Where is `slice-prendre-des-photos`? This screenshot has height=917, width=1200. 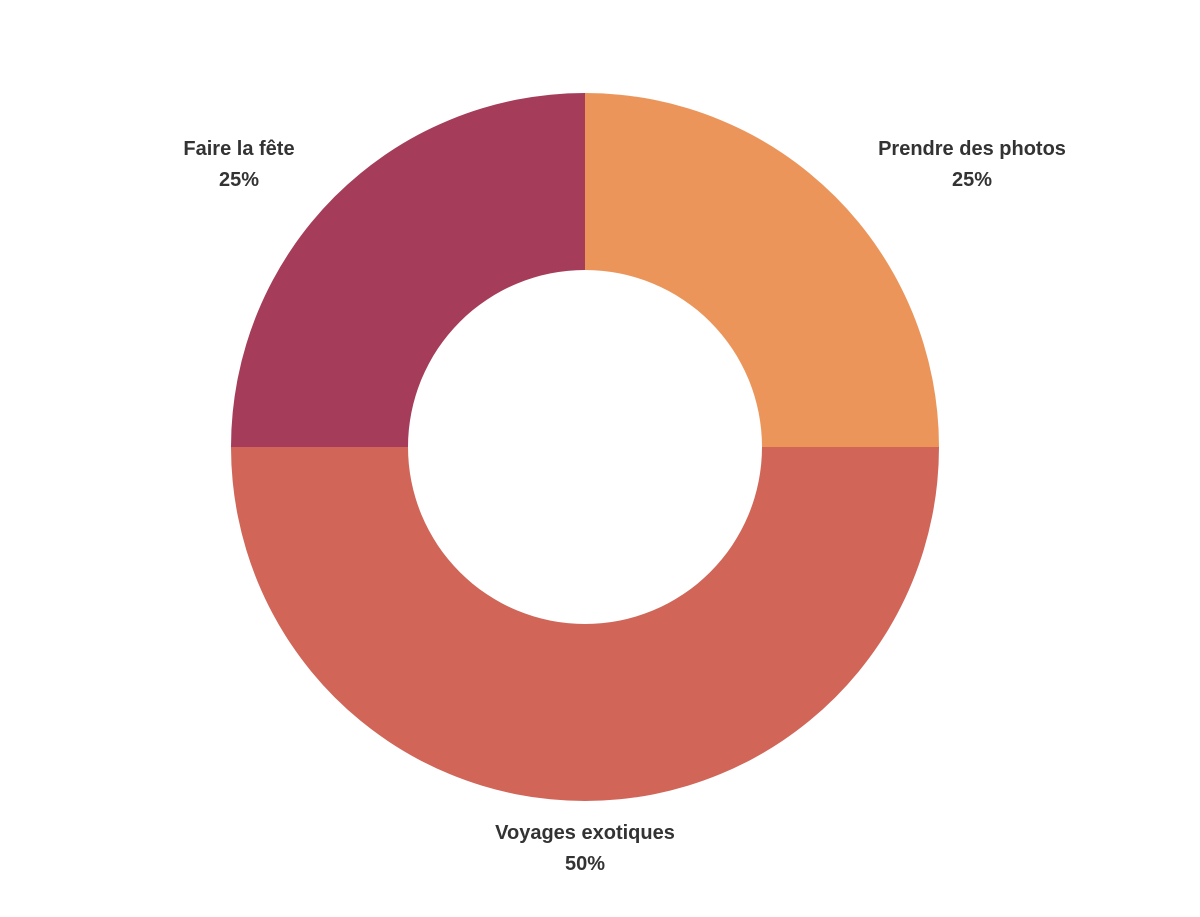
slice-prendre-des-photos is located at coordinates (762, 270).